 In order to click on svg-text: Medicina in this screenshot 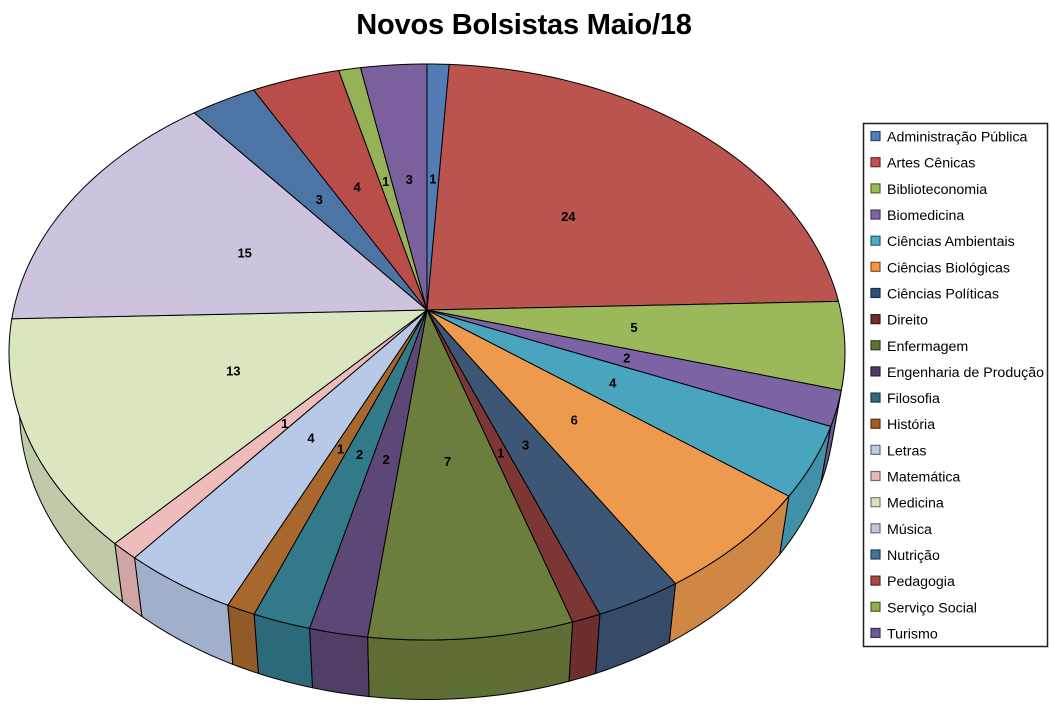, I will do `click(915, 504)`.